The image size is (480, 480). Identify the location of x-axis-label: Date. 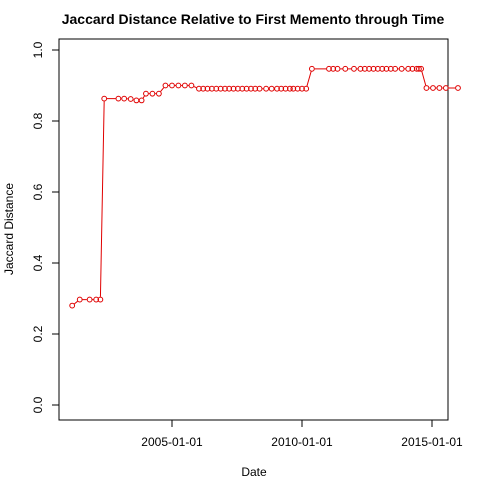
(254, 472).